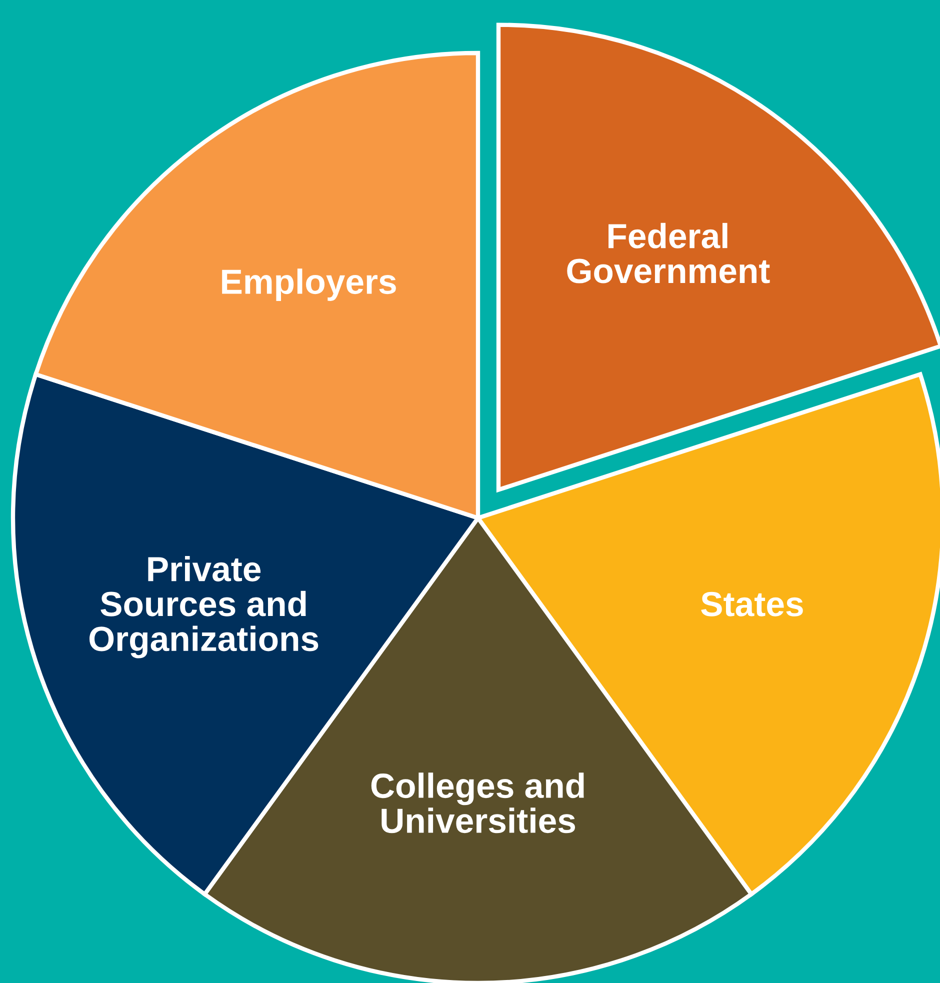  What do you see at coordinates (203, 607) in the screenshot?
I see `slice-label: Private Sources and Organizations` at bounding box center [203, 607].